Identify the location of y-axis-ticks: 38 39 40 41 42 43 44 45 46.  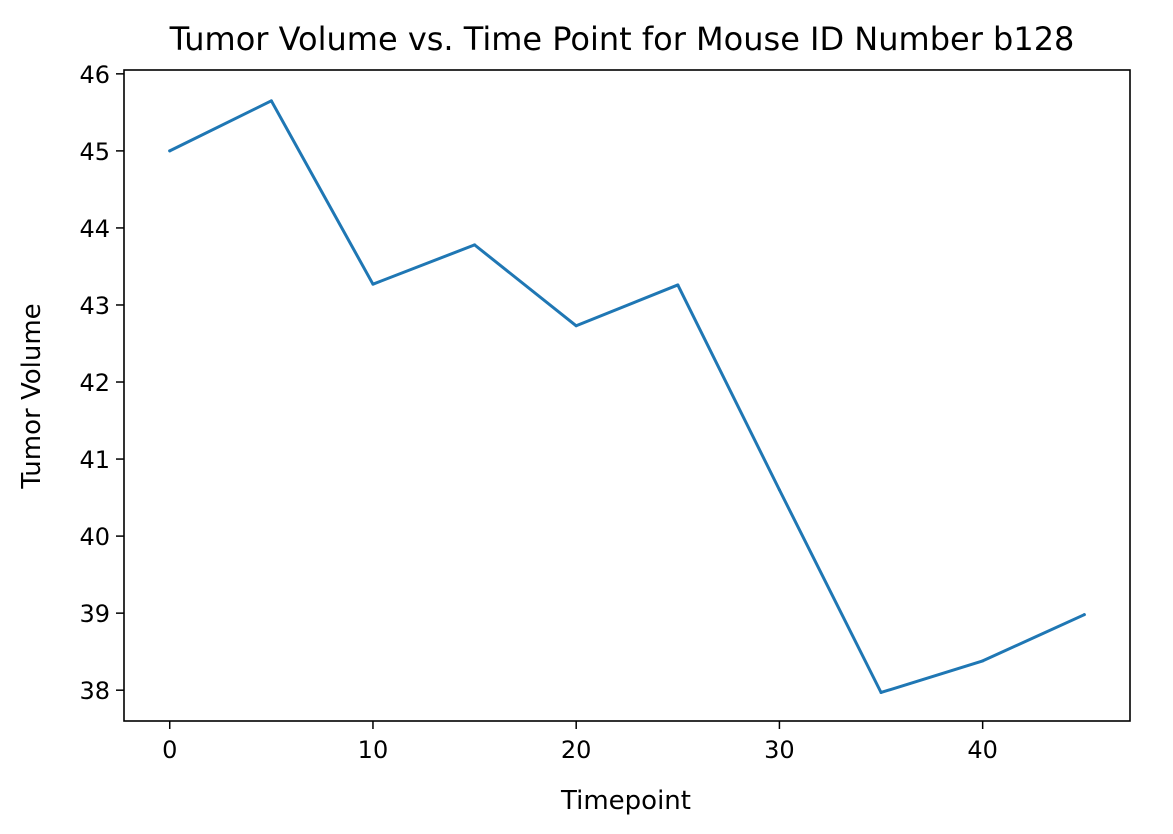
(101, 383).